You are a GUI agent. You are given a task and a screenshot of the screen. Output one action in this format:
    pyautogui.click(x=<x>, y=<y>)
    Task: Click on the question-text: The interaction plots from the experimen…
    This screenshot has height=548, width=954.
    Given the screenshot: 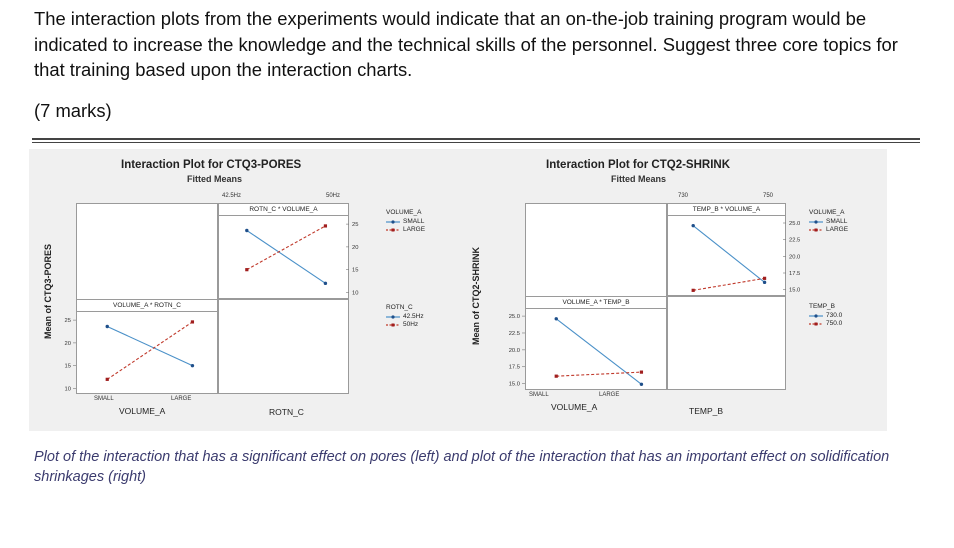 What is the action you would take?
    pyautogui.click(x=466, y=44)
    